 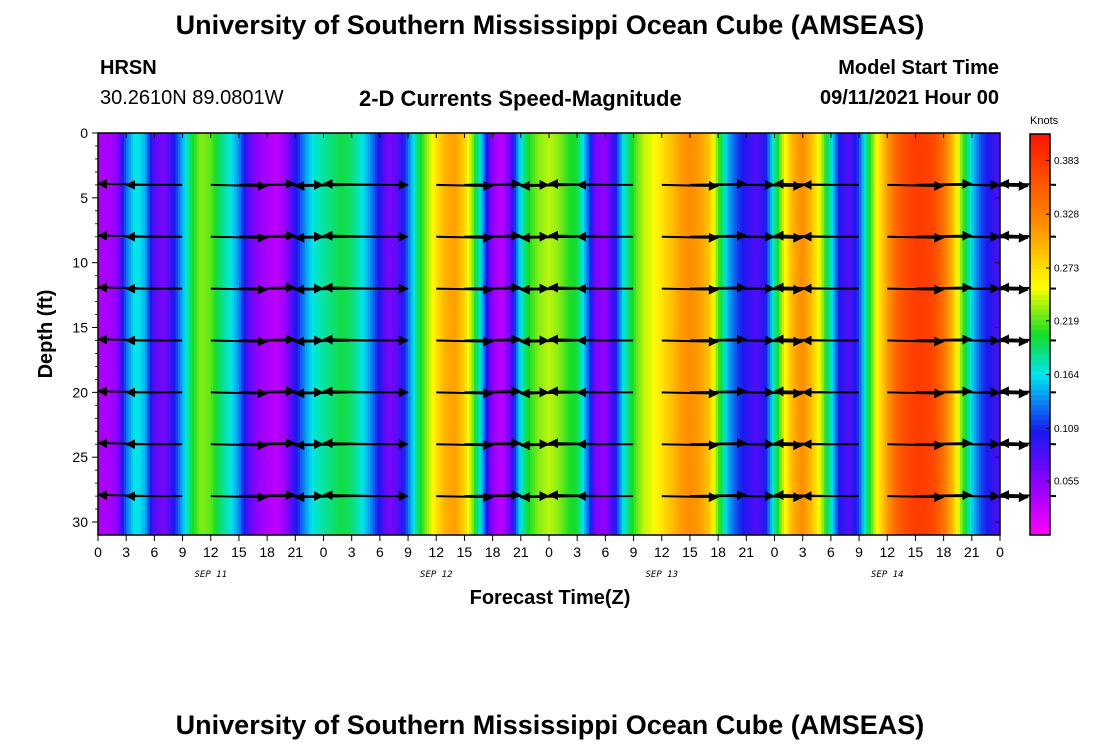 What do you see at coordinates (1054, 334) in the screenshot?
I see `colorbar: 0.383 0.328 0.273 0.219 0.164 0.109 0.055` at bounding box center [1054, 334].